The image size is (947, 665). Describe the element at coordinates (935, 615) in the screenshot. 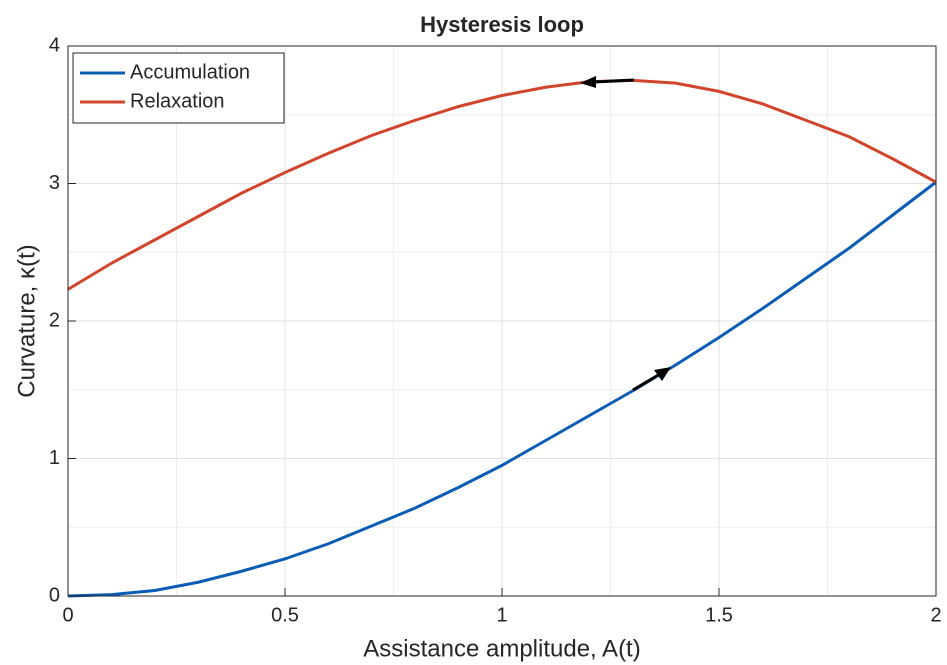

I see `x-tick-label: 2` at that location.